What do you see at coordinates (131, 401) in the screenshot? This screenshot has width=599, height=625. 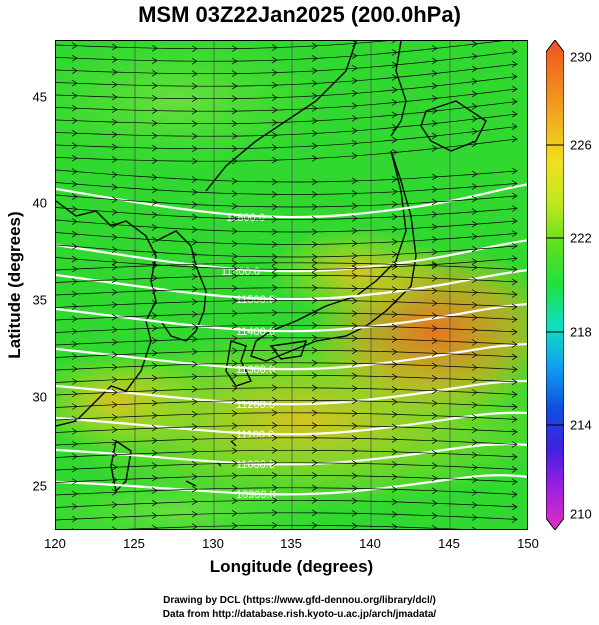 I see `field-patch-west` at bounding box center [131, 401].